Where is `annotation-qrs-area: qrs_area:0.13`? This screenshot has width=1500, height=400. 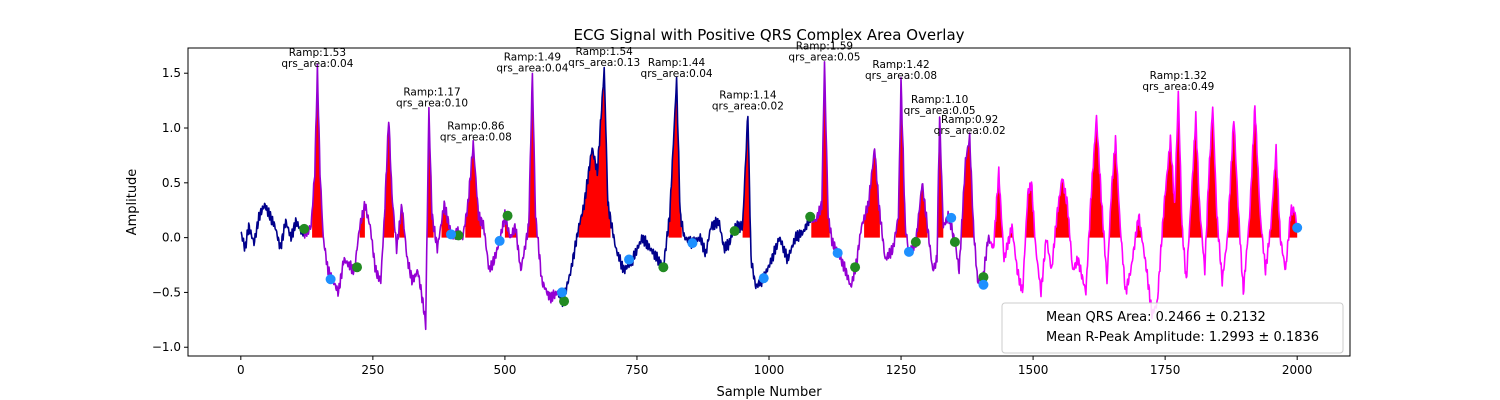
annotation-qrs-area: qrs_area:0.13 is located at coordinates (604, 63).